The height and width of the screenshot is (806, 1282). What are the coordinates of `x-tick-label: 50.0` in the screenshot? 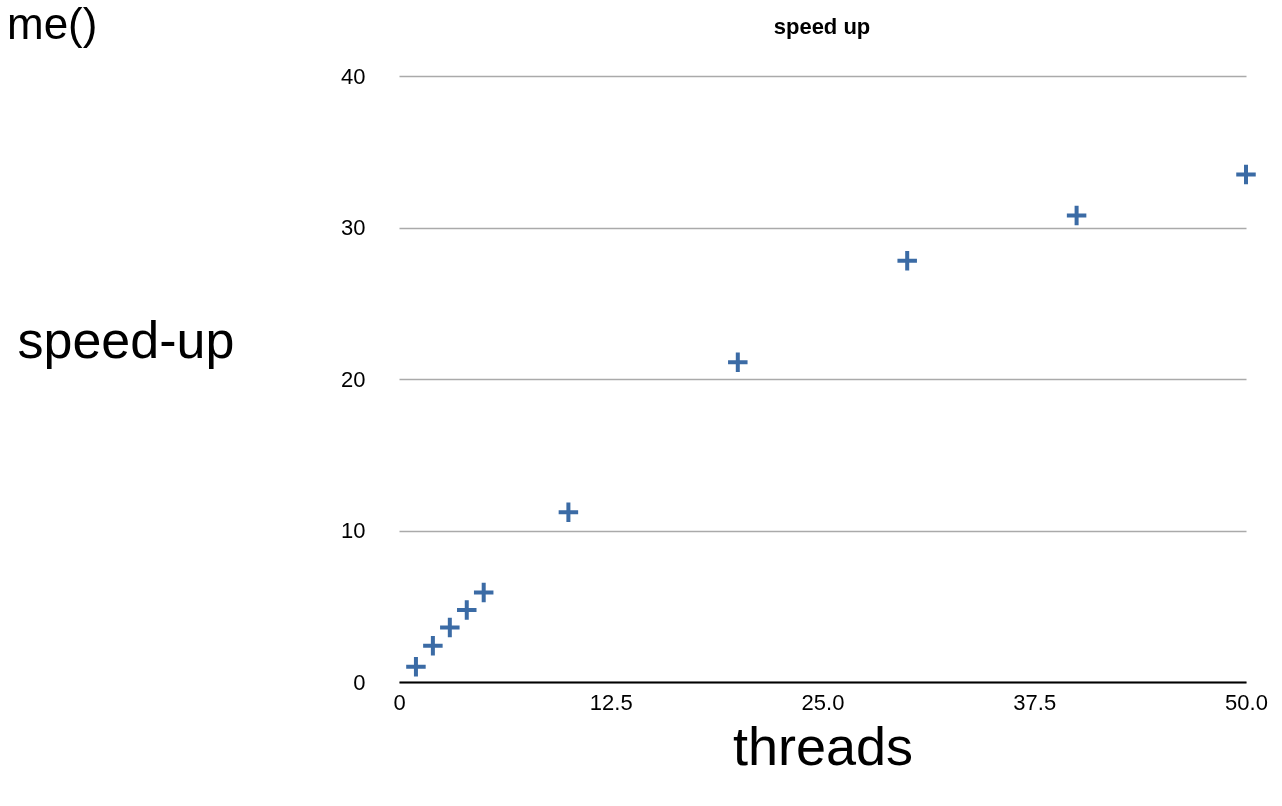 It's located at (1246, 702).